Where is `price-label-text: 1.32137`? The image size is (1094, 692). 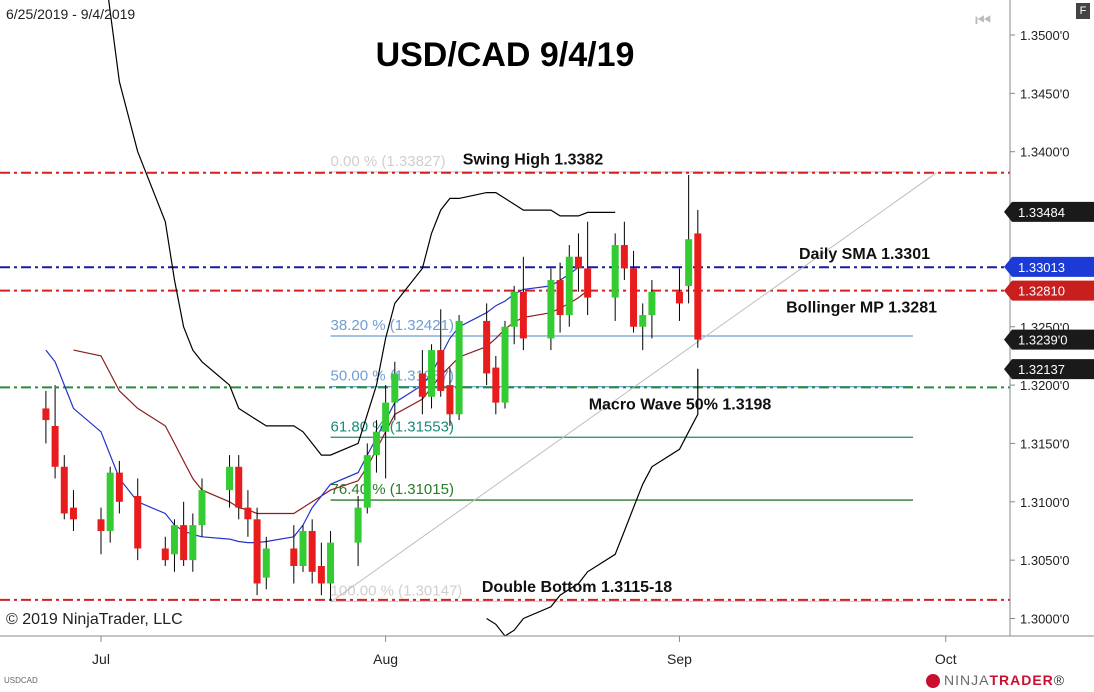 price-label-text: 1.32137 is located at coordinates (1041, 369).